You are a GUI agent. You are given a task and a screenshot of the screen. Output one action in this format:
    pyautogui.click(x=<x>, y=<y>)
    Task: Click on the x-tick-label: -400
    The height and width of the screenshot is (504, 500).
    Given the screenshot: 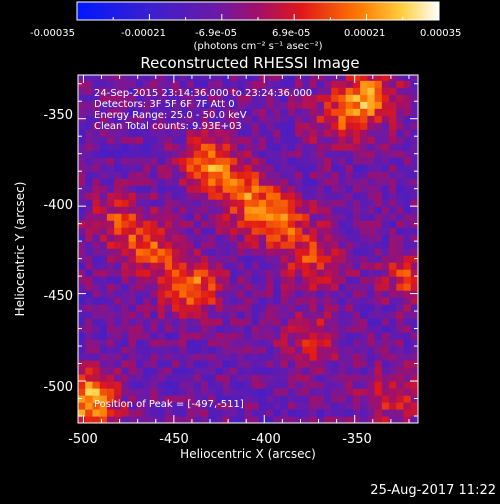 What is the action you would take?
    pyautogui.click(x=266, y=439)
    